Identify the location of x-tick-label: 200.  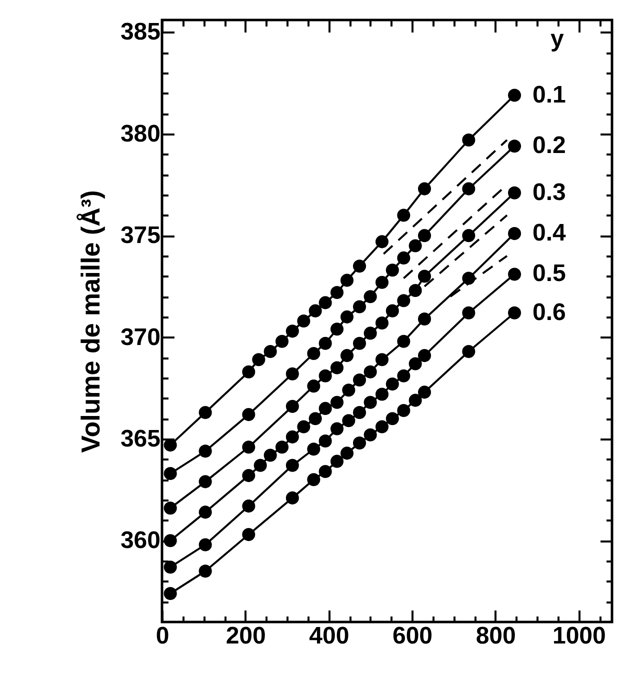
(246, 636).